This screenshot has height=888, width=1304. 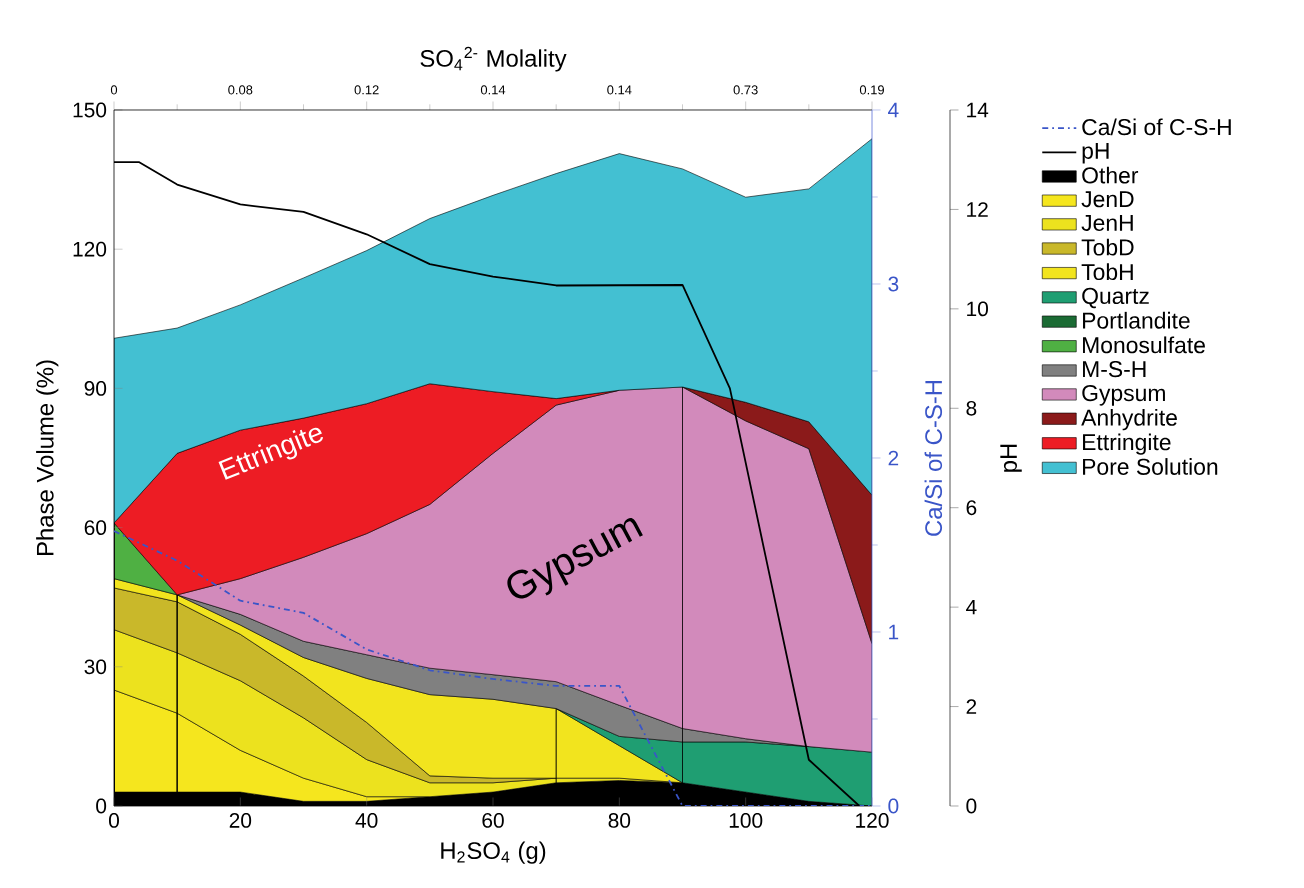 What do you see at coordinates (1136, 320) in the screenshot?
I see `legend-label: Portlandite` at bounding box center [1136, 320].